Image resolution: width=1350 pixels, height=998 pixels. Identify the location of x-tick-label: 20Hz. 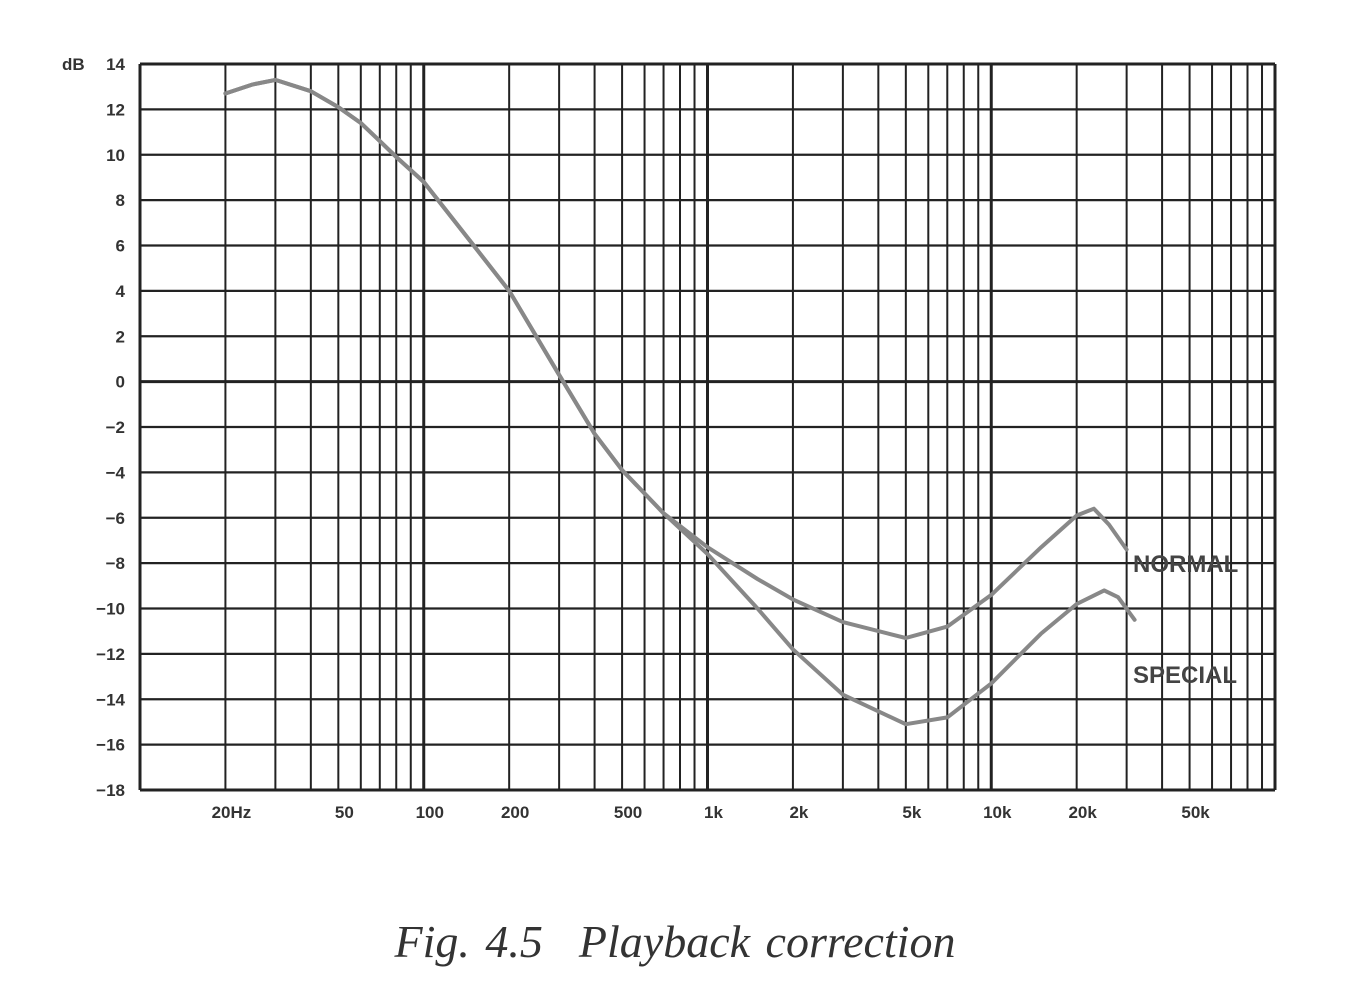
(232, 812).